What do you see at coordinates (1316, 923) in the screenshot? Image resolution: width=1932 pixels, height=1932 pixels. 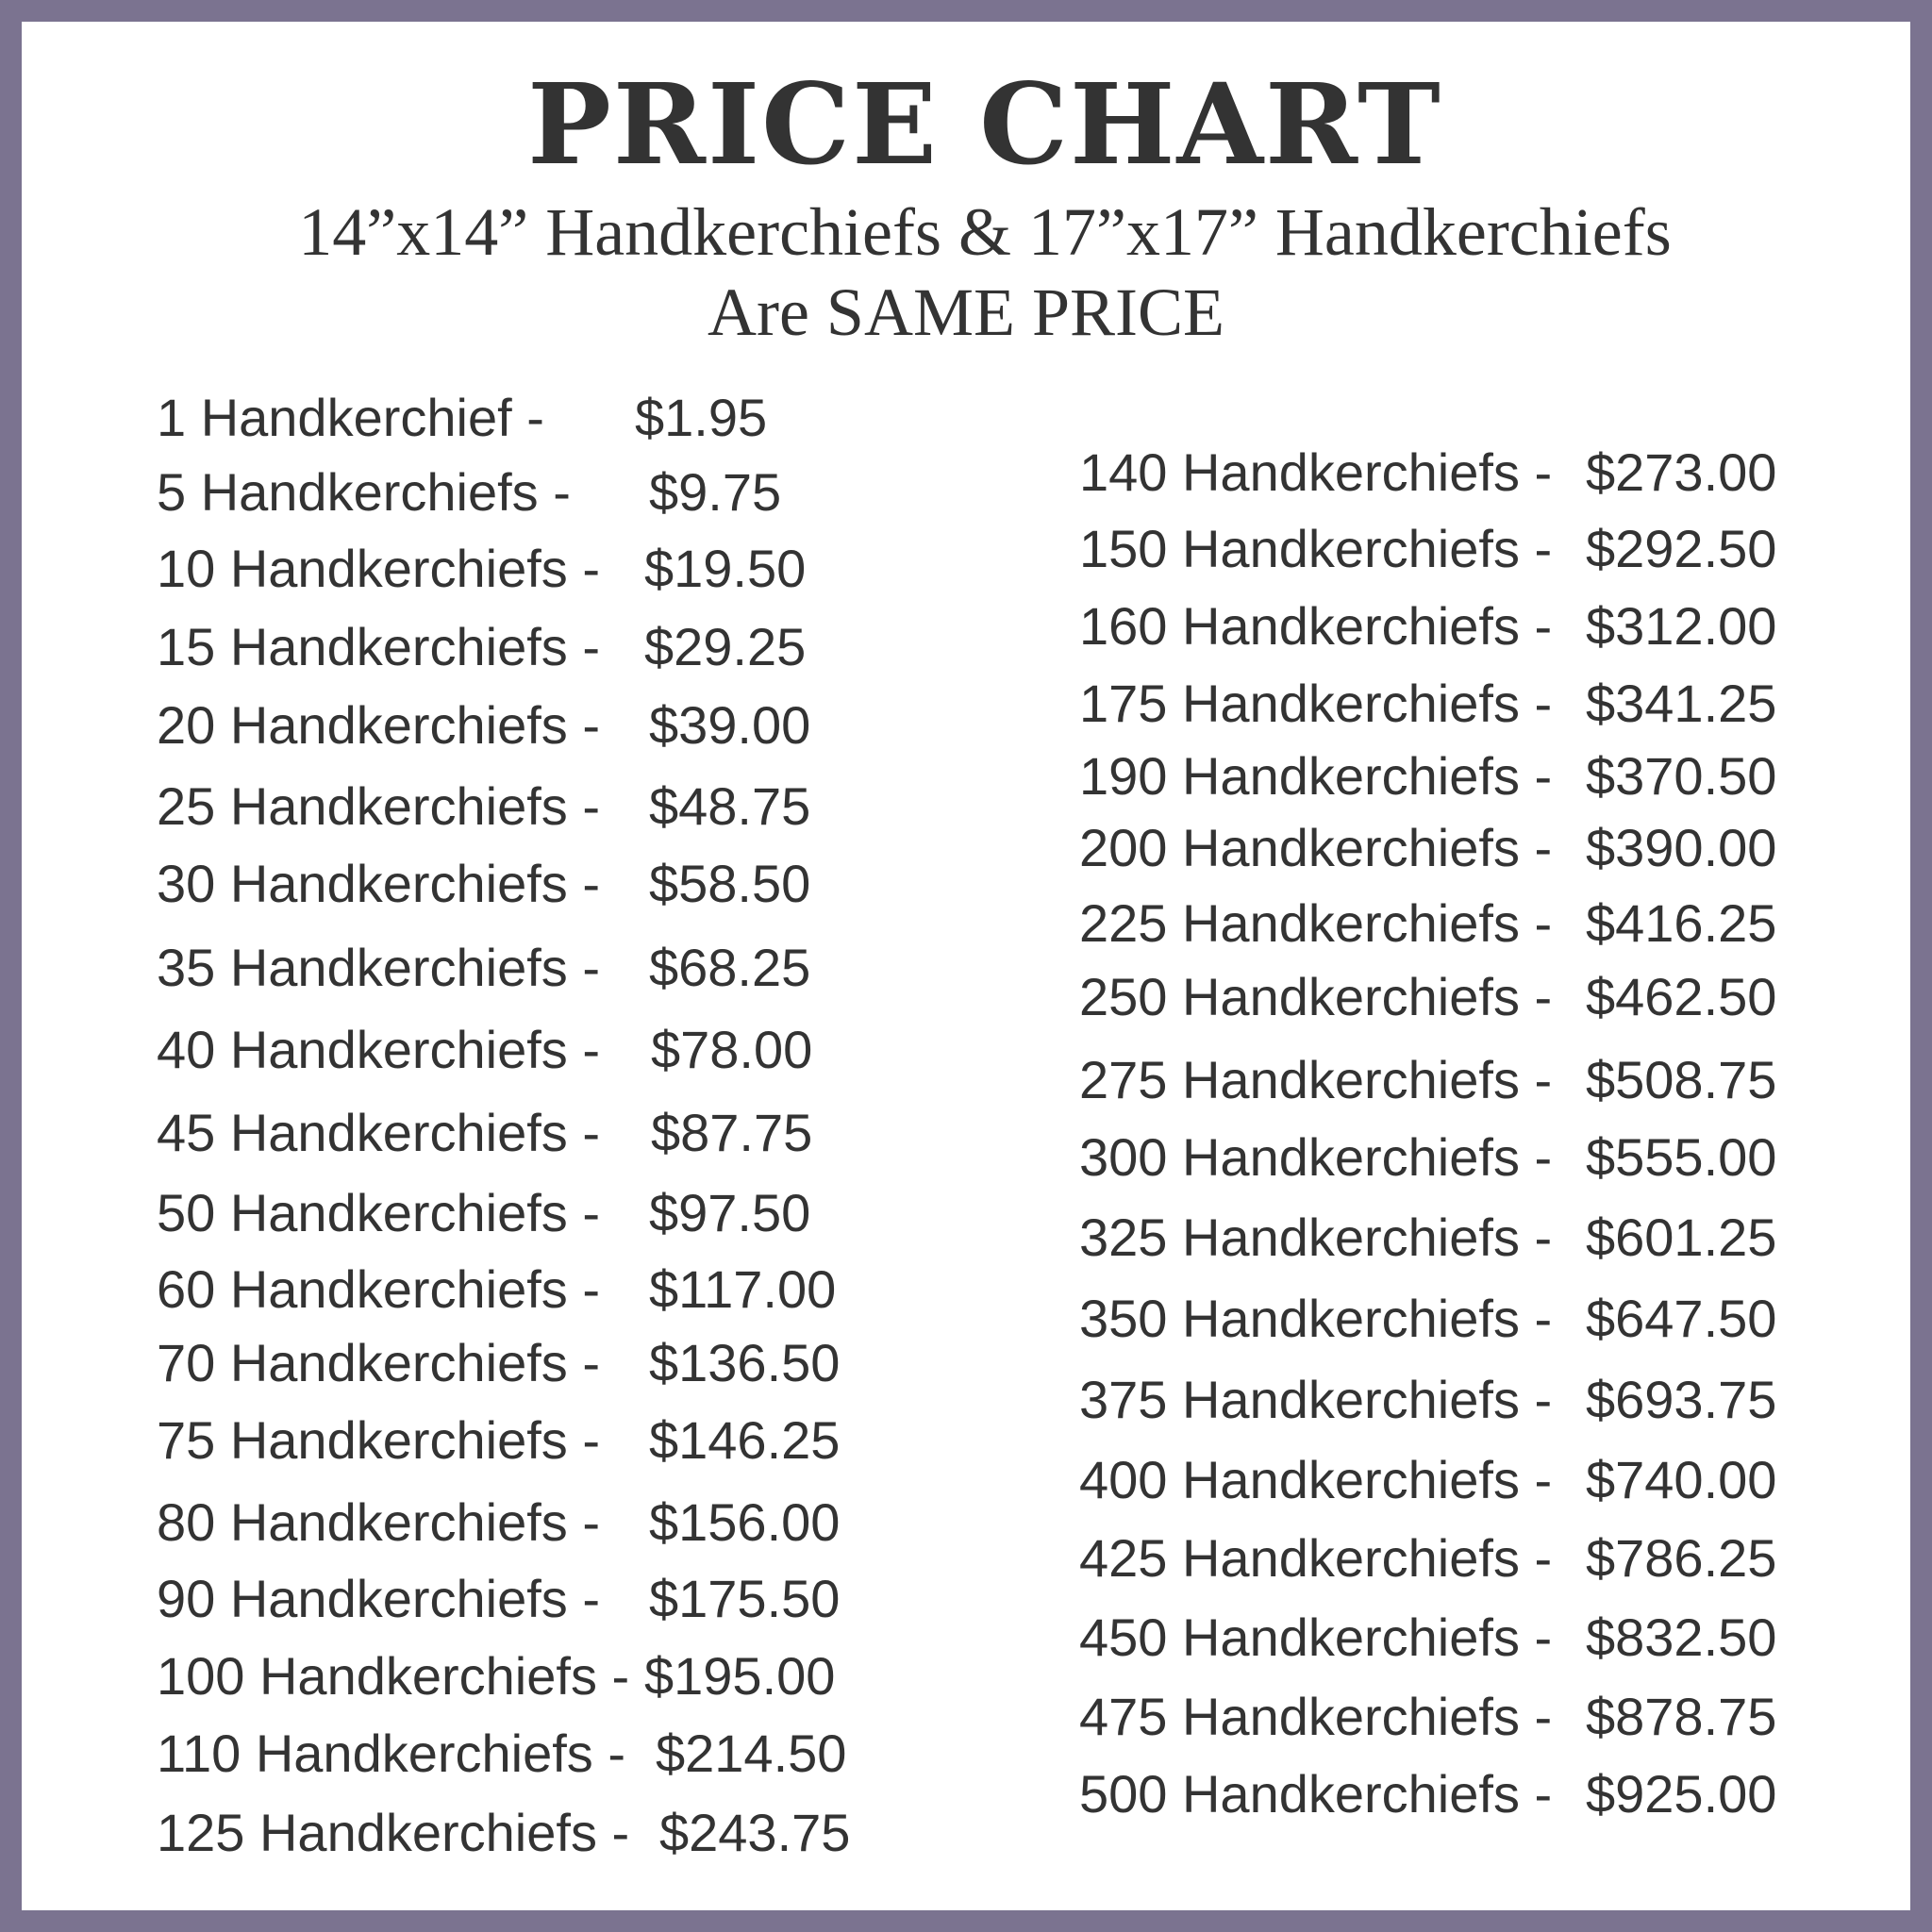 I see `price-row-qty: 225 Handkerchiefs -` at bounding box center [1316, 923].